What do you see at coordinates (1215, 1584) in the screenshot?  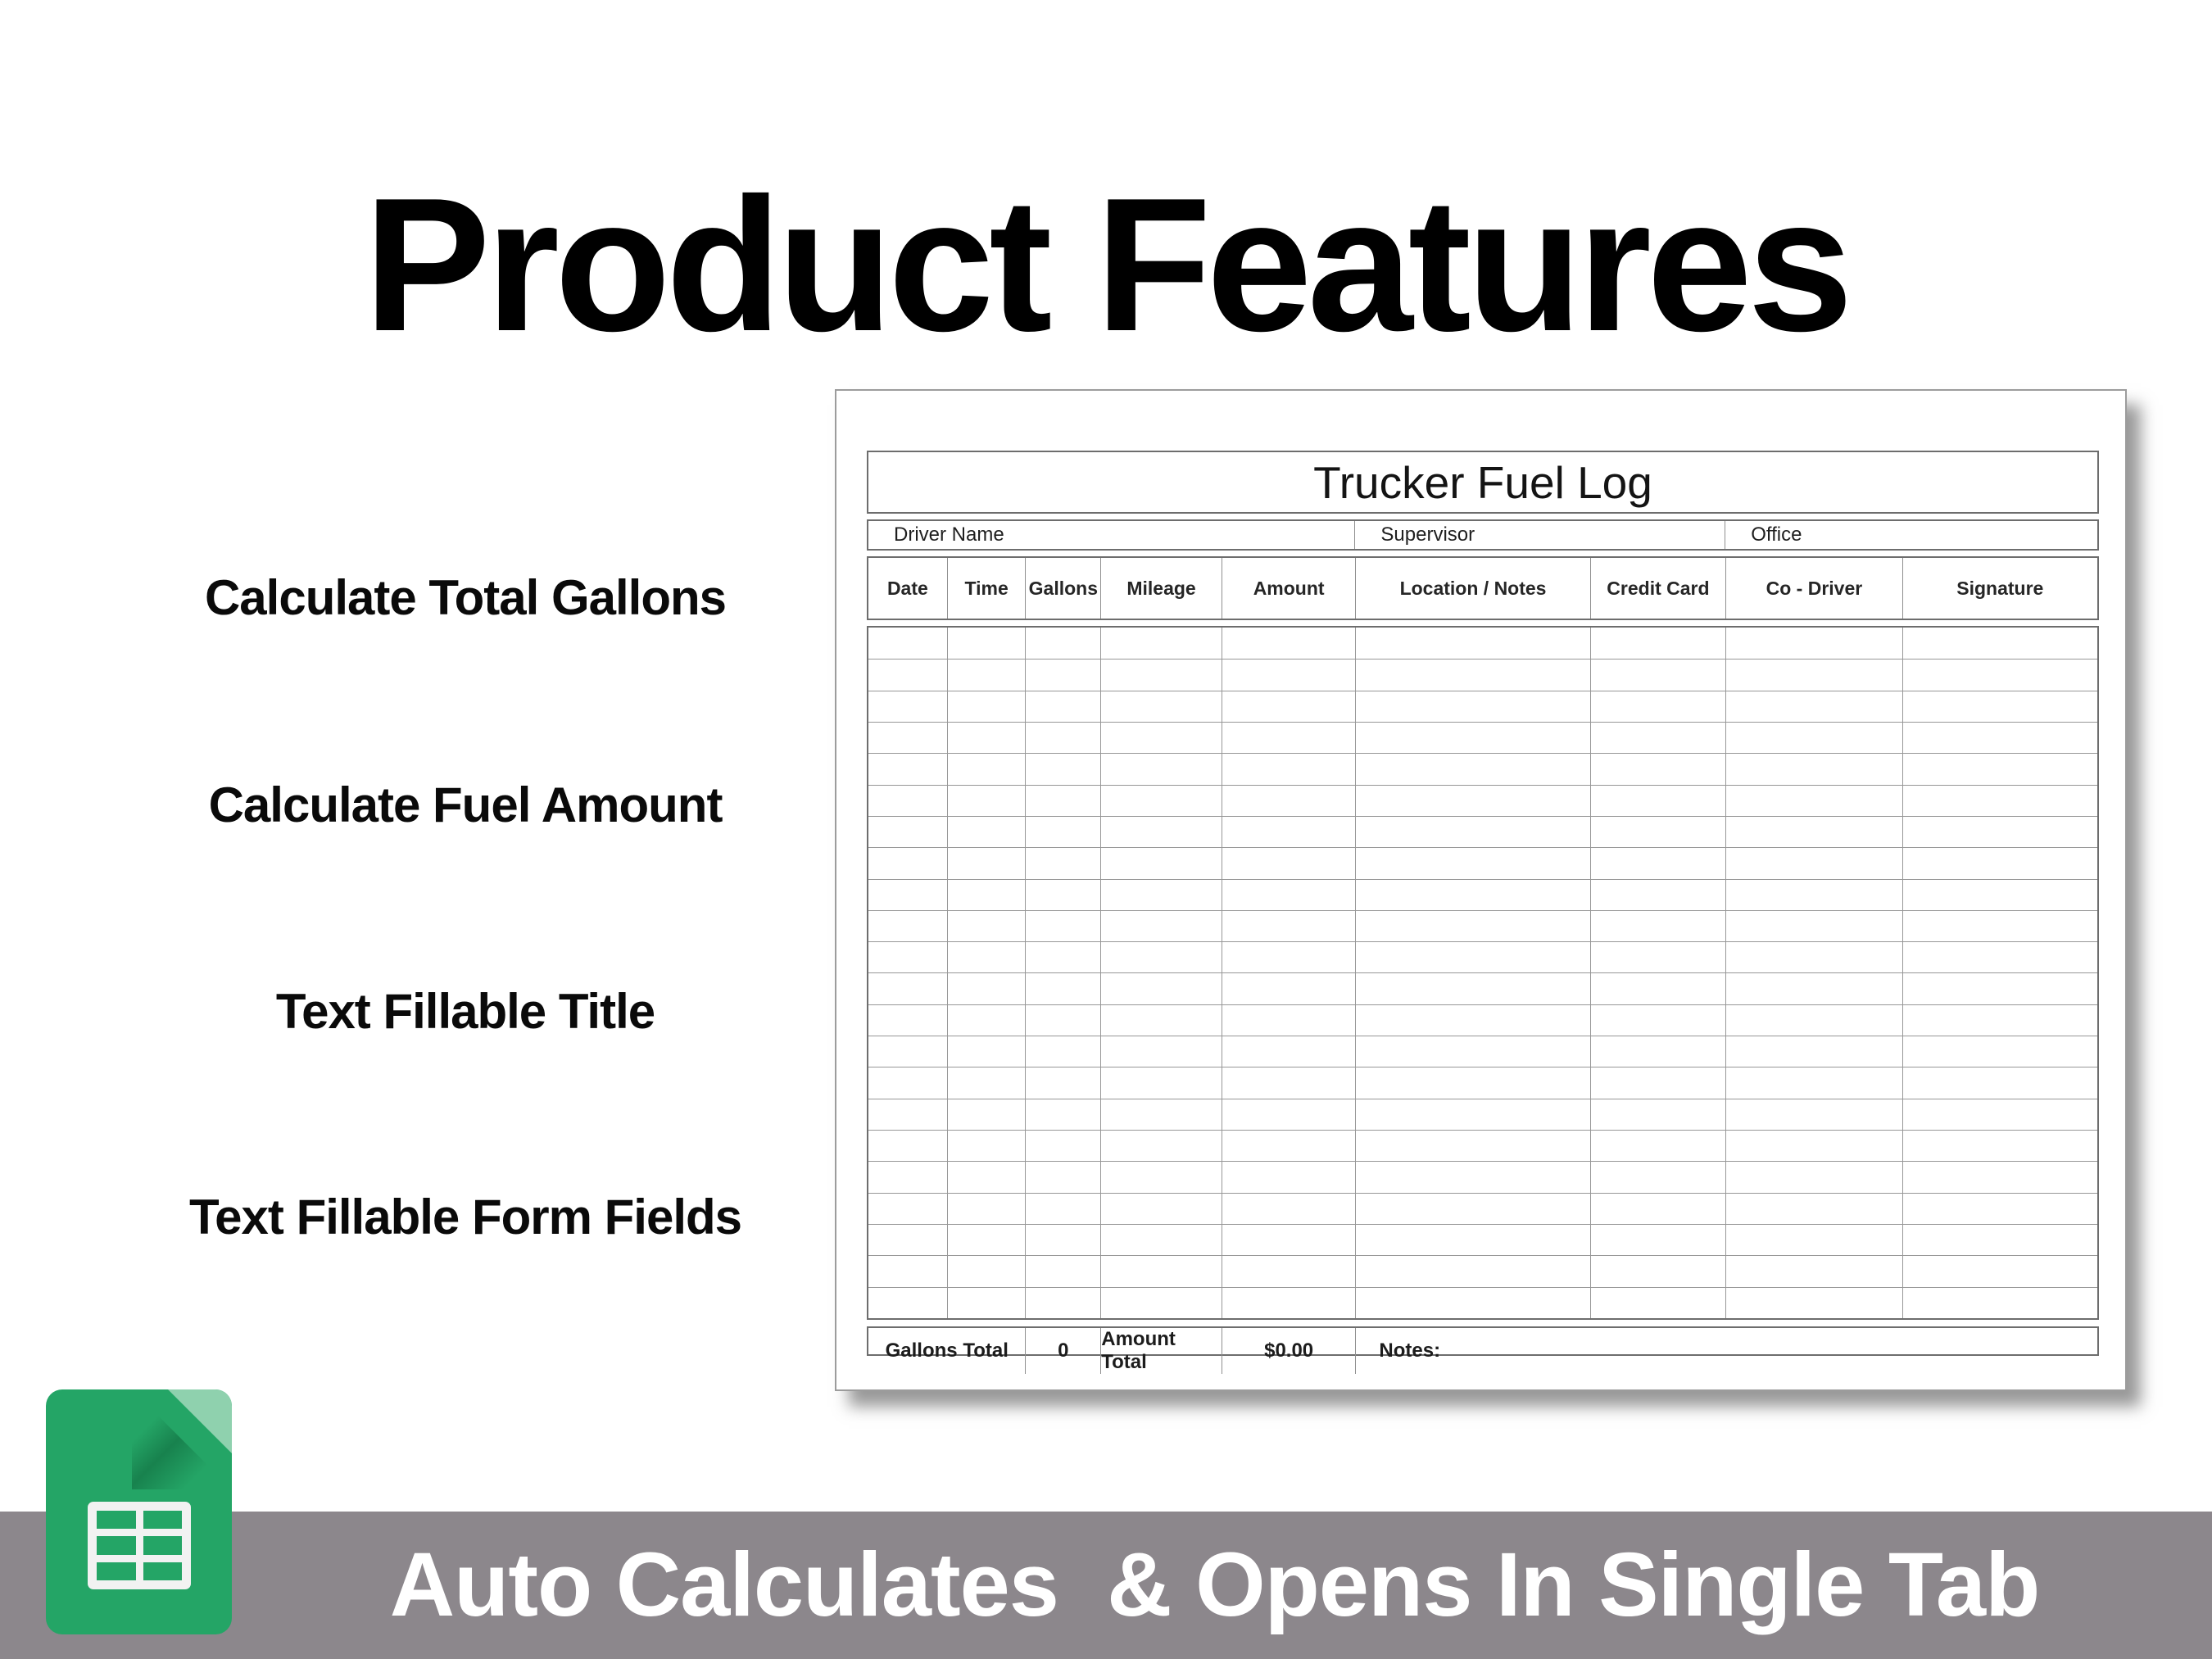 I see `banner-text: Auto Calculates & Opens In Single Tab` at bounding box center [1215, 1584].